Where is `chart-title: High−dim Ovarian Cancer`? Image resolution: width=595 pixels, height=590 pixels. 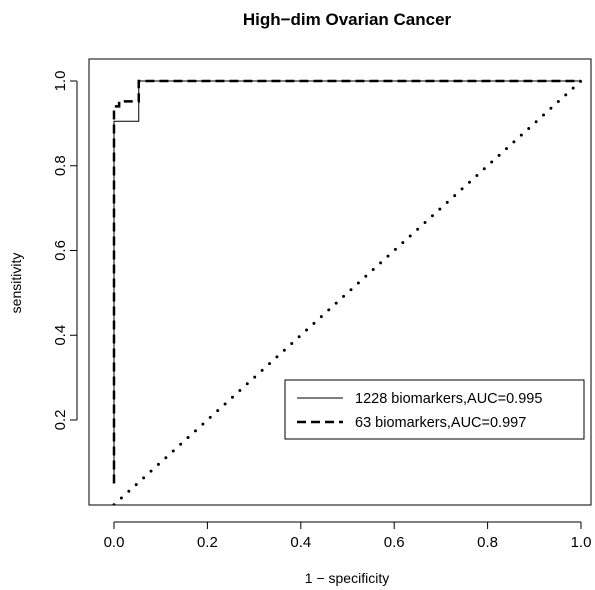 chart-title: High−dim Ovarian Cancer is located at coordinates (347, 19).